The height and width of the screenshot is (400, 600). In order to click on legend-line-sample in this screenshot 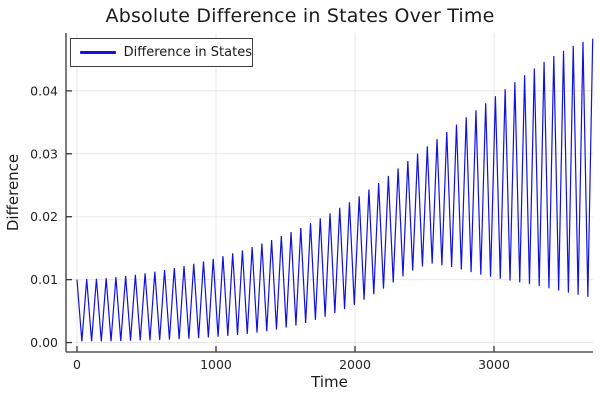, I will do `click(98, 52)`.